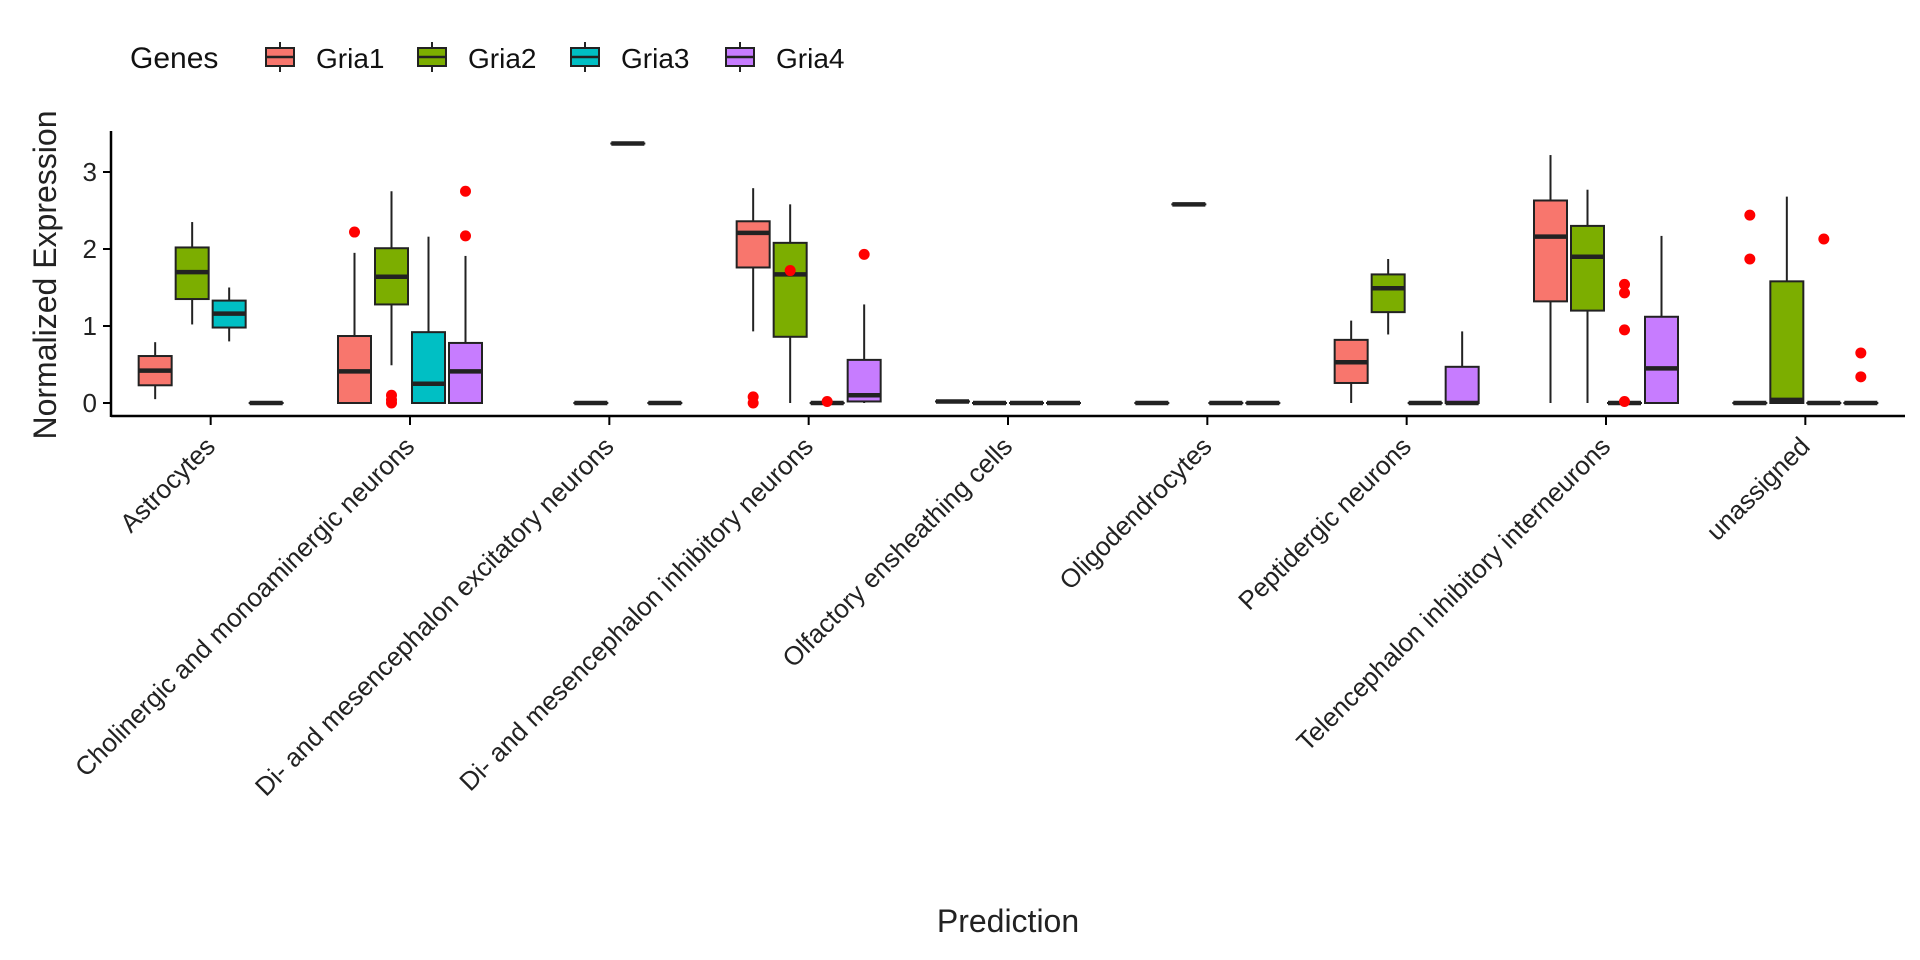 The width and height of the screenshot is (1920, 960). Describe the element at coordinates (90, 249) in the screenshot. I see `y-tick-label: 2` at that location.